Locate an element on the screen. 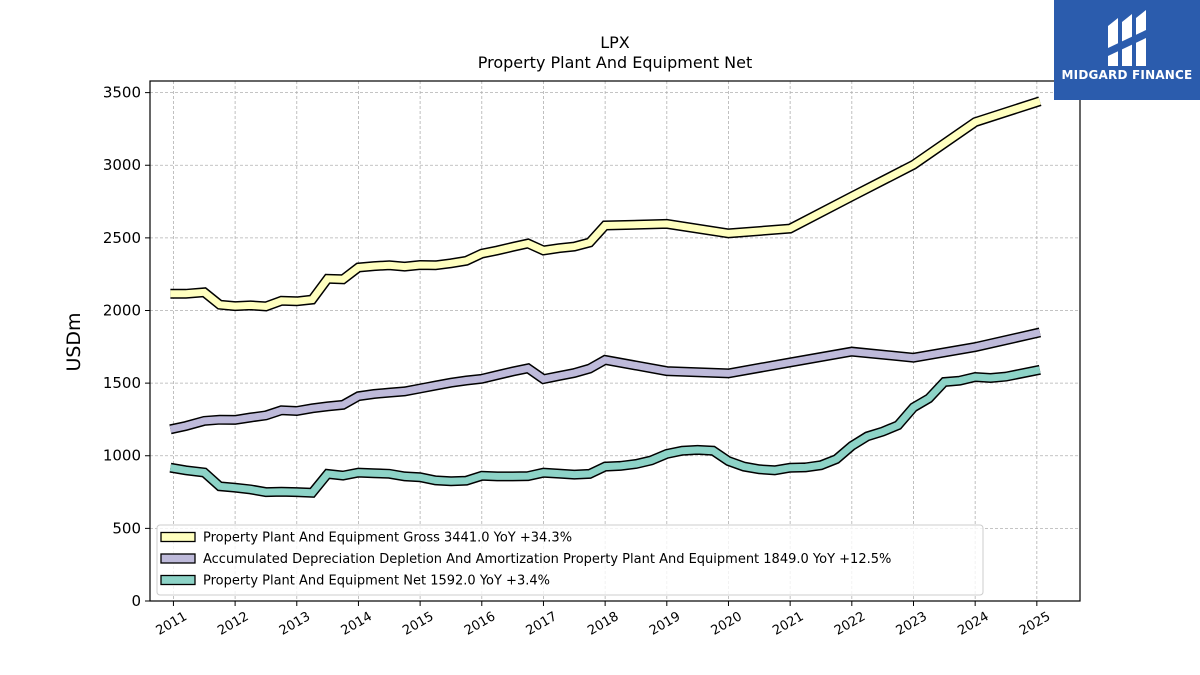 The image size is (1200, 675). y-tick-label: 2500 is located at coordinates (122, 238).